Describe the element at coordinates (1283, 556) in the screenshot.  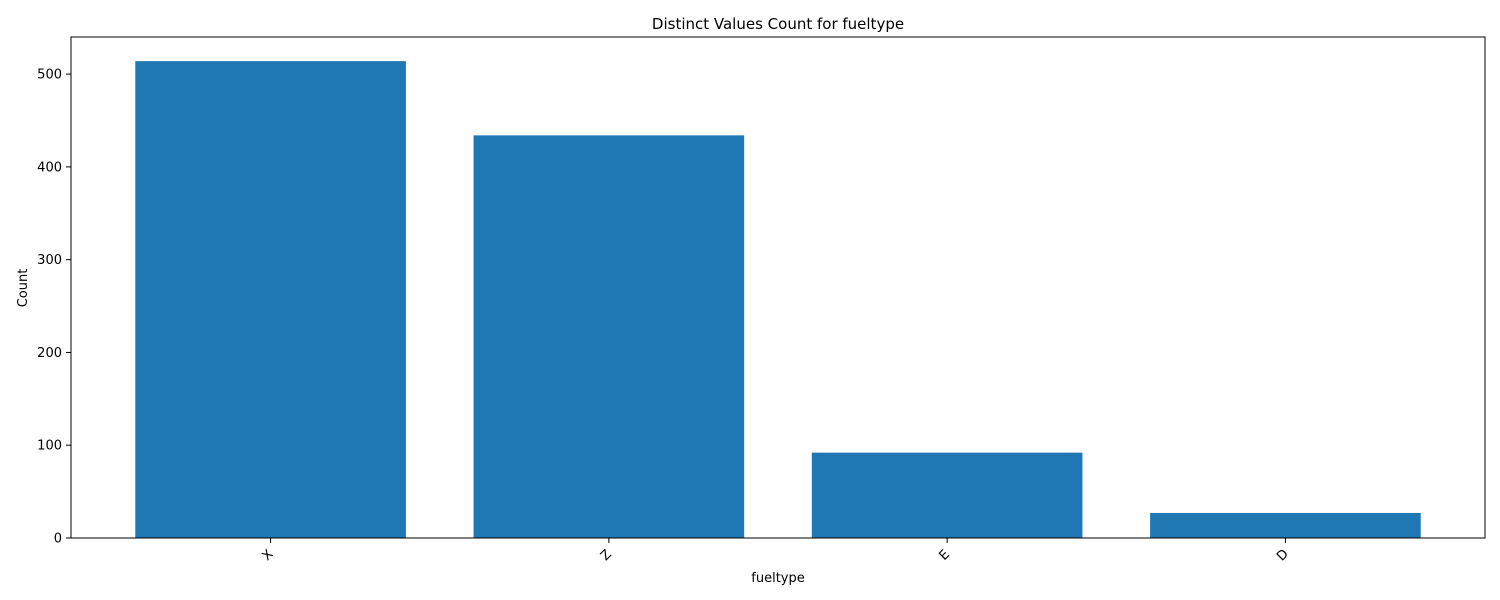
I see `x-tick-label: D` at that location.